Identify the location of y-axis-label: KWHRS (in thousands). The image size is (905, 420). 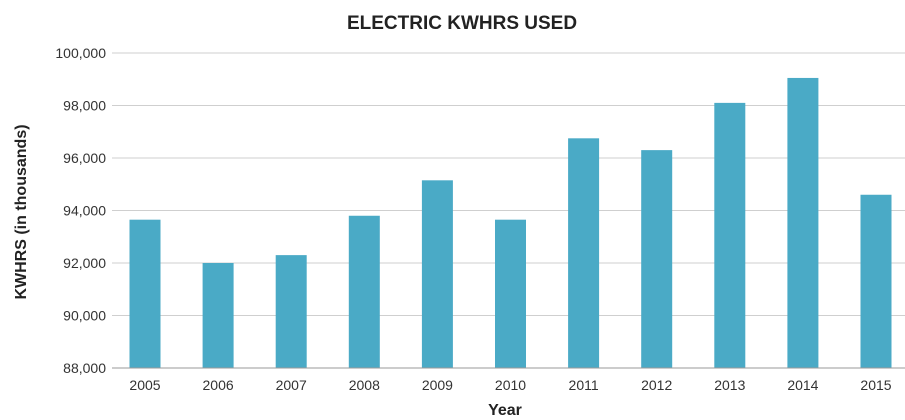
(21, 211).